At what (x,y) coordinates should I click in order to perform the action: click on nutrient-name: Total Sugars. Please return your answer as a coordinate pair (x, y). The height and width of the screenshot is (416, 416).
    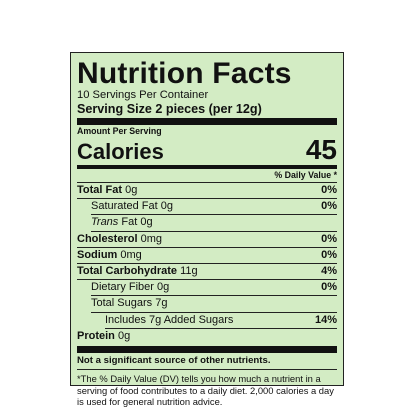
    Looking at the image, I should click on (122, 303).